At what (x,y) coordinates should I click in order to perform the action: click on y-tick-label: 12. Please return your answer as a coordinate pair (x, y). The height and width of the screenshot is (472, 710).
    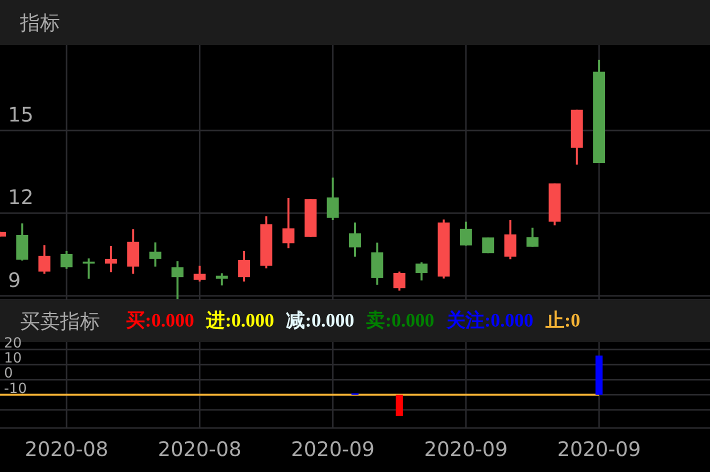
    Looking at the image, I should click on (21, 197).